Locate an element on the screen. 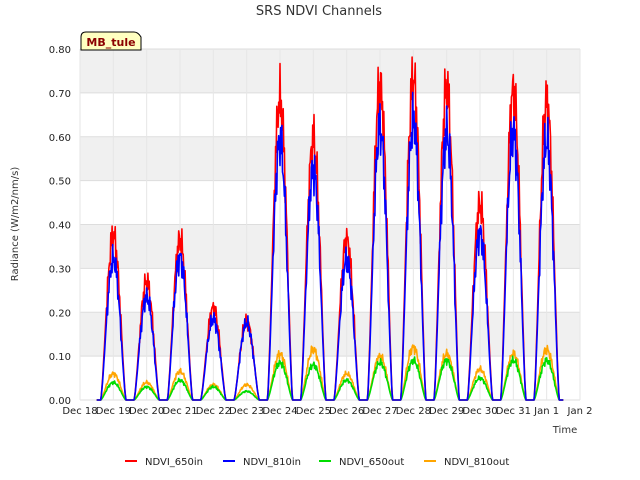 The height and width of the screenshot is (480, 640). y-tick-label: 0.10 is located at coordinates (60, 357).